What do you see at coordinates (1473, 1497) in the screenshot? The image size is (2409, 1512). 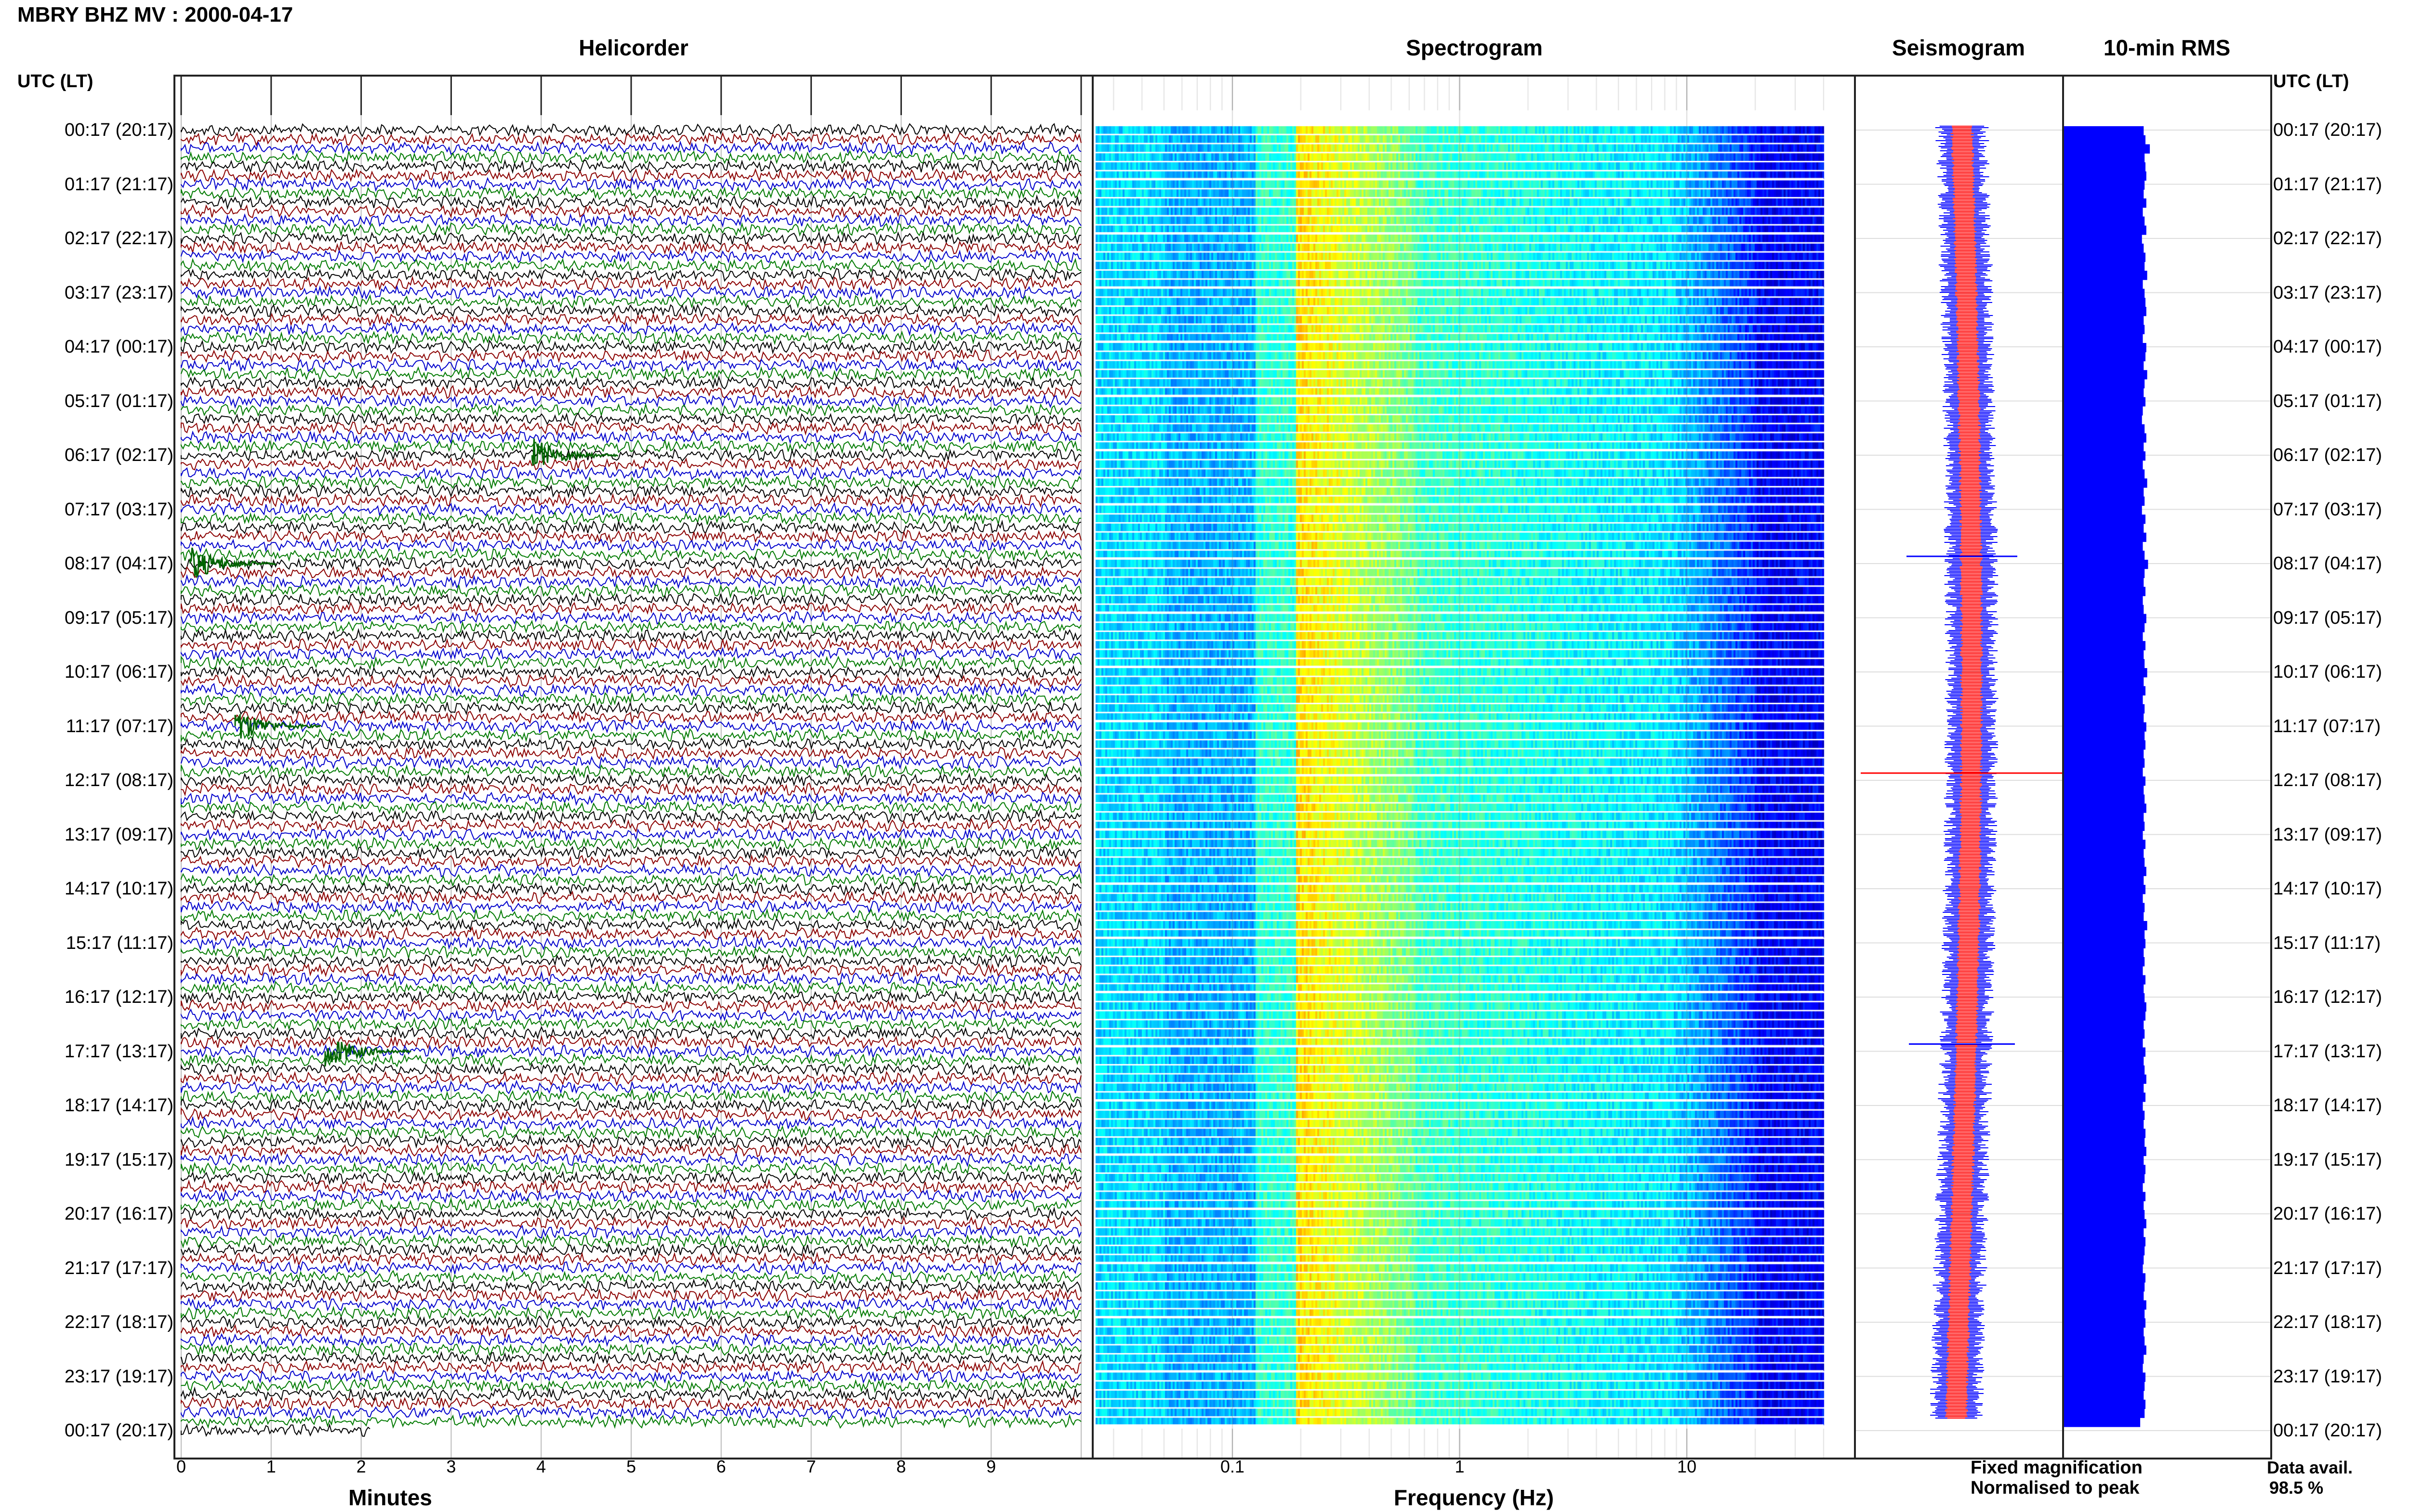 I see `frequency-axis-title: Frequency (Hz)` at bounding box center [1473, 1497].